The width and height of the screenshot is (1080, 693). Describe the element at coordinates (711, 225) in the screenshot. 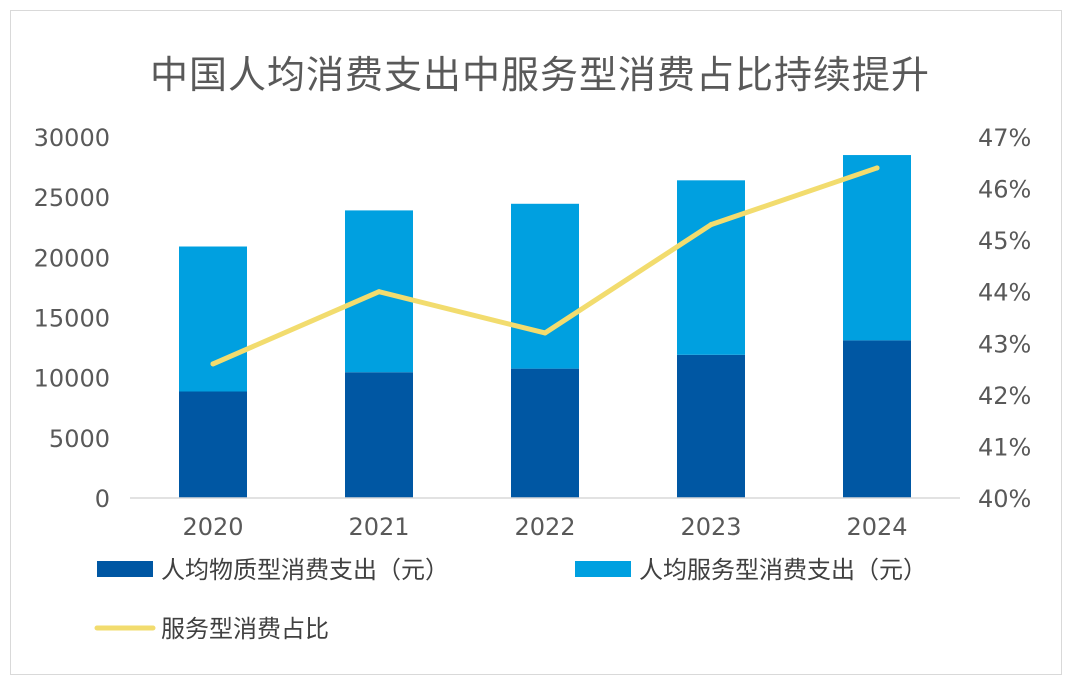

I see `line-point-2023` at that location.